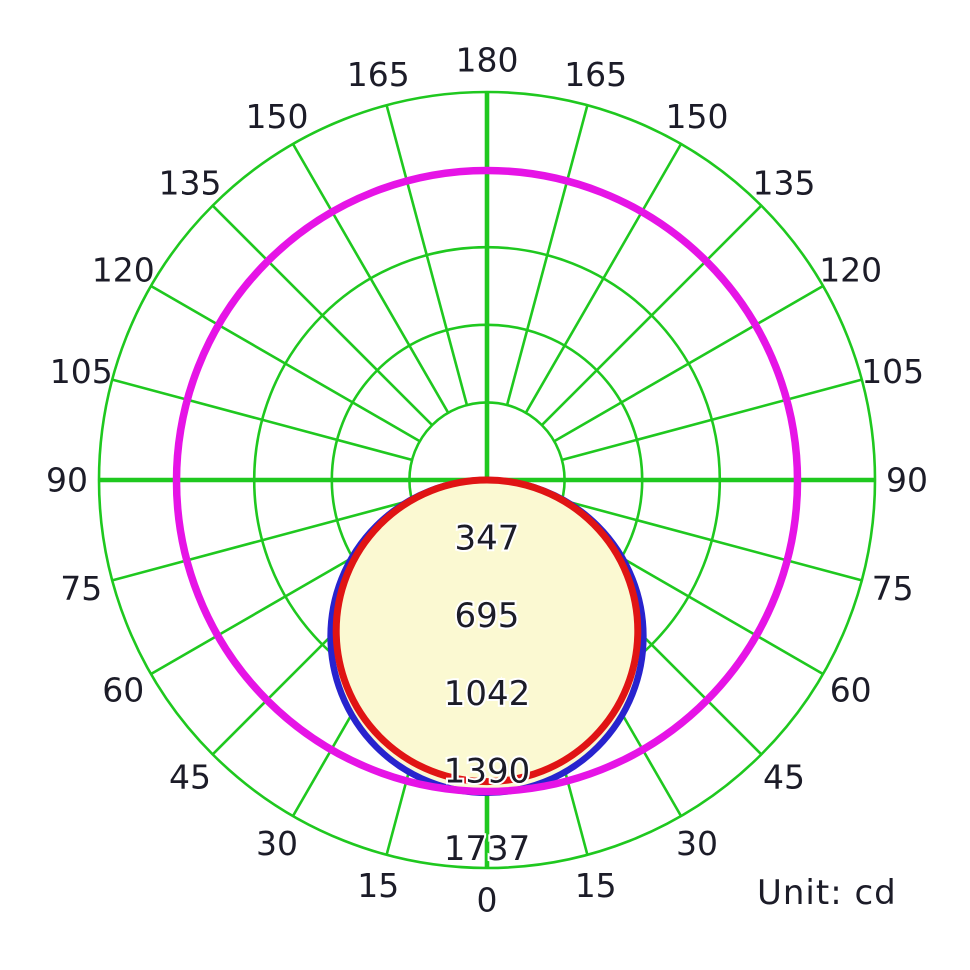 The width and height of the screenshot is (970, 970). What do you see at coordinates (850, 270) in the screenshot?
I see `angle-label-right-120: 120` at bounding box center [850, 270].